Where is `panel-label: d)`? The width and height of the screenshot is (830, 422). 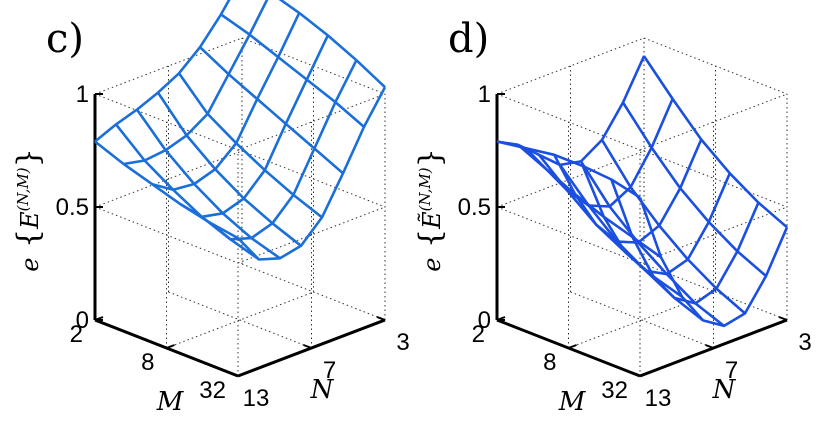
panel-label: d) is located at coordinates (468, 39).